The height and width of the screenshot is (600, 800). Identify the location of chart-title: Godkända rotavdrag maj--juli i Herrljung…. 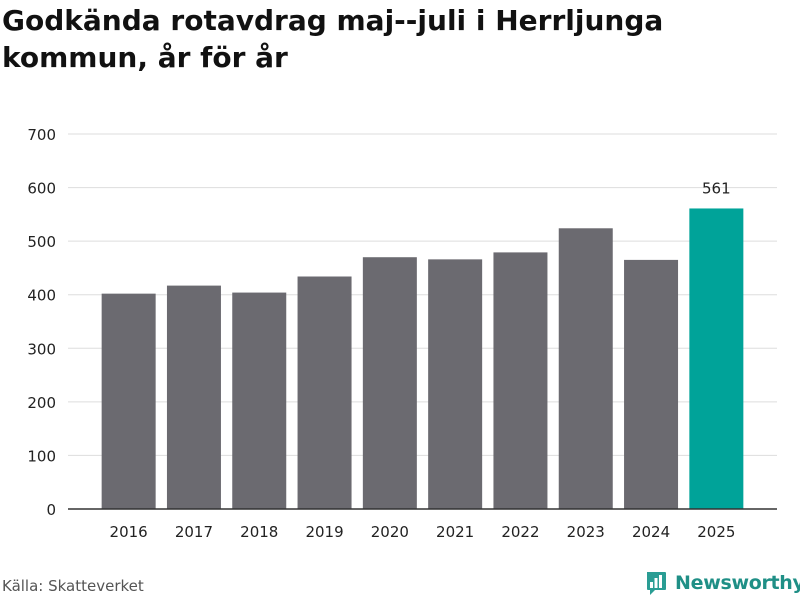
(333, 39).